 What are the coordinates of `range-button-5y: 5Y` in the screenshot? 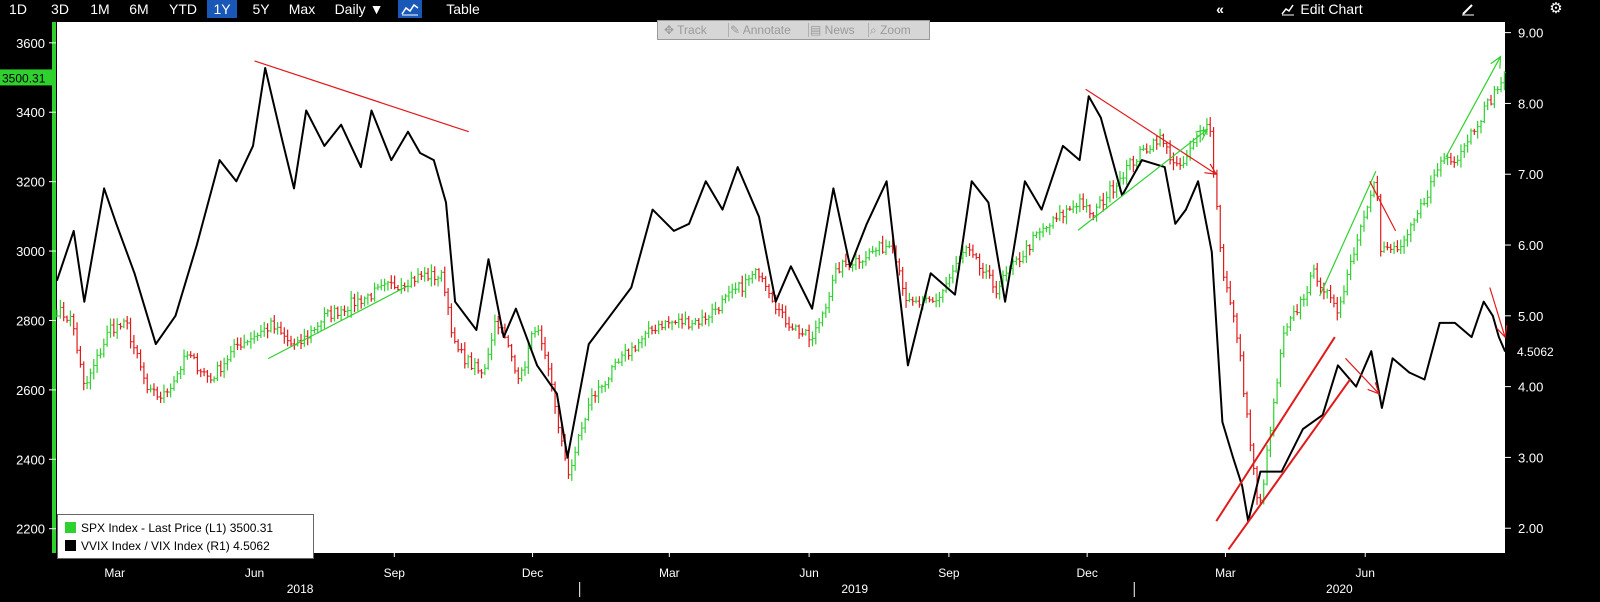 It's located at (261, 9).